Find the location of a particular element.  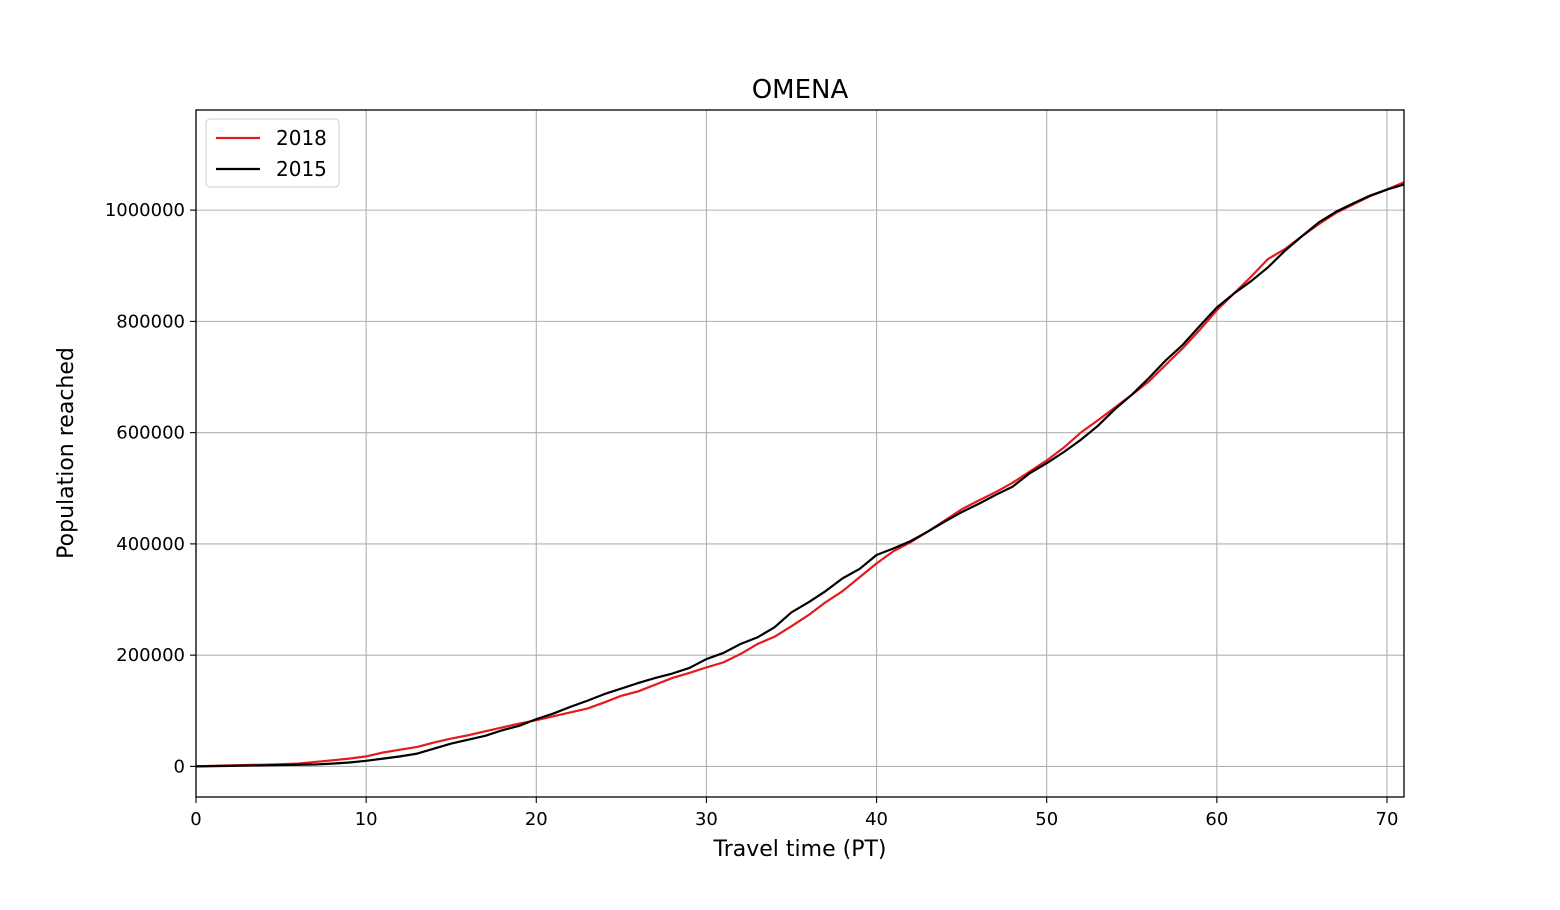

y-tick-label: 0 is located at coordinates (179, 766).